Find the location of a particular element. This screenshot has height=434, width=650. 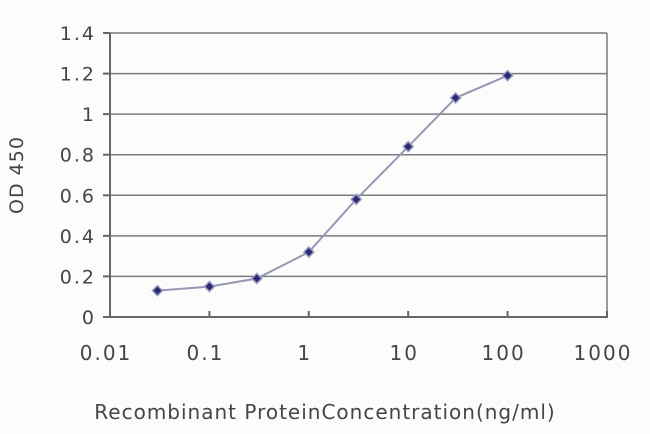

y-axis-title: OD 450 is located at coordinates (17, 175).